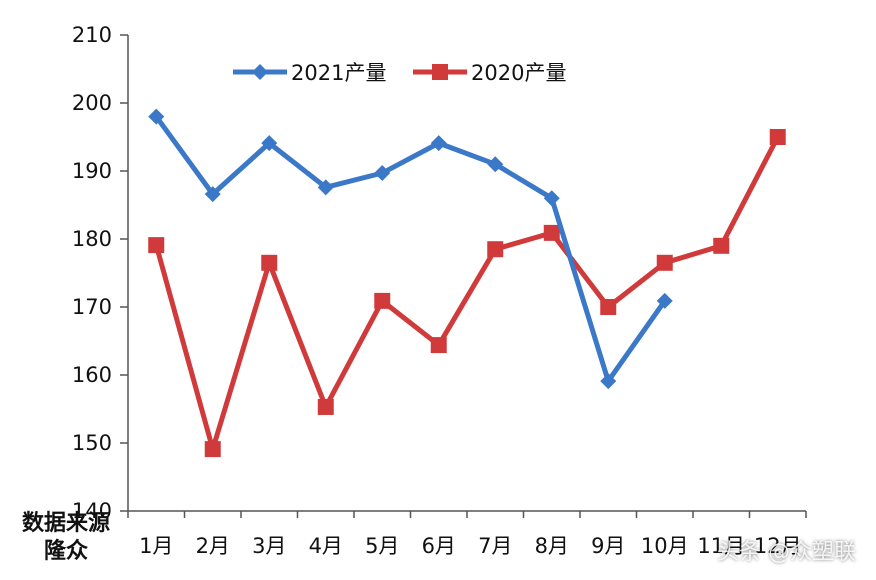 Image resolution: width=876 pixels, height=580 pixels. What do you see at coordinates (721, 546) in the screenshot?
I see `x-tick-label: 11月` at bounding box center [721, 546].